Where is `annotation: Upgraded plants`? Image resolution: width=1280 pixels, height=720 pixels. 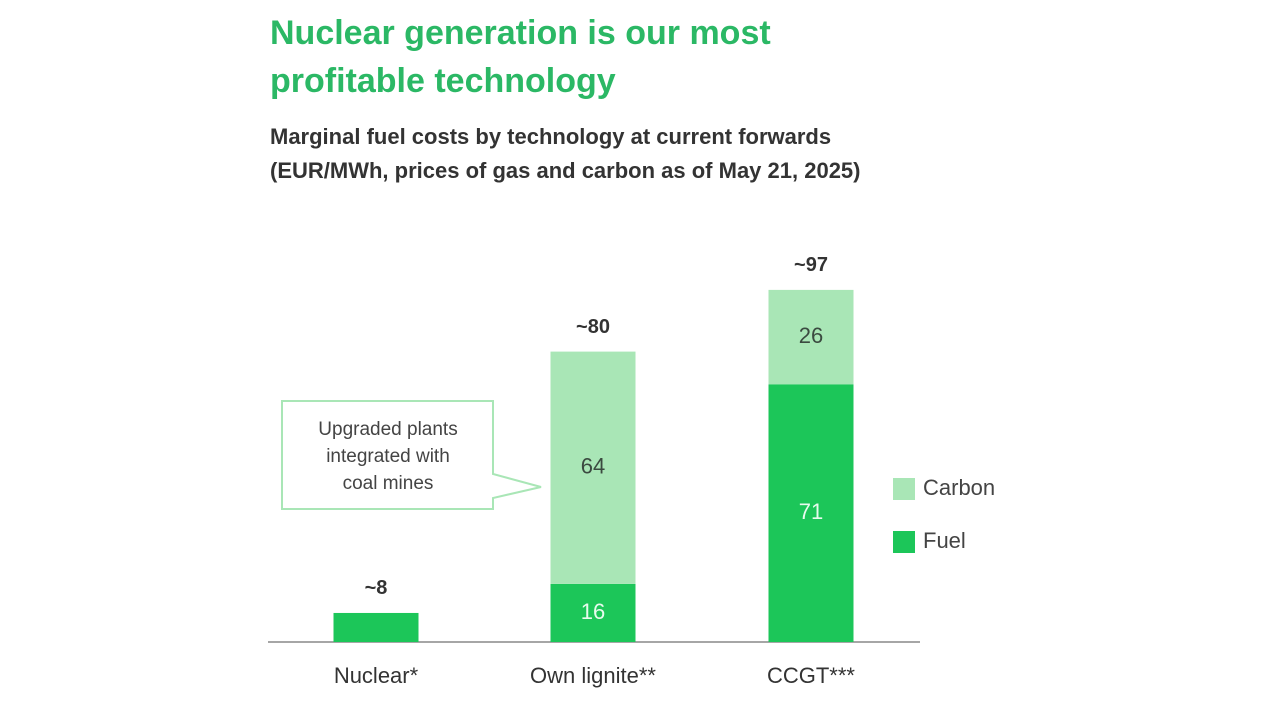 annotation: Upgraded plants is located at coordinates (387, 429).